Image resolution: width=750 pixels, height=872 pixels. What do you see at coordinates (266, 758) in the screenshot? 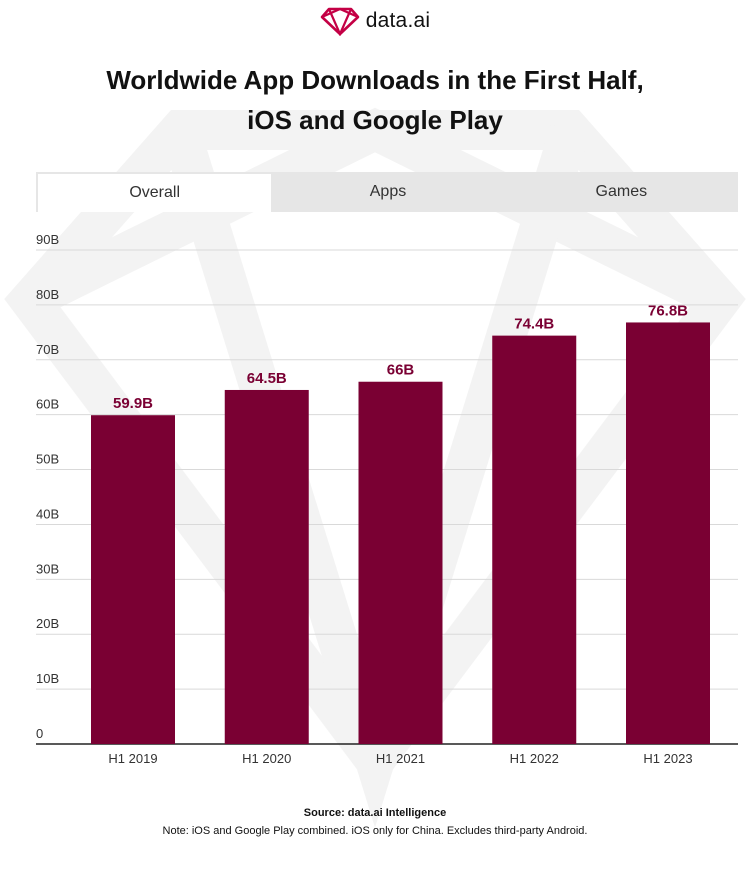
I see `x-tick-label: H1 2020` at bounding box center [266, 758].